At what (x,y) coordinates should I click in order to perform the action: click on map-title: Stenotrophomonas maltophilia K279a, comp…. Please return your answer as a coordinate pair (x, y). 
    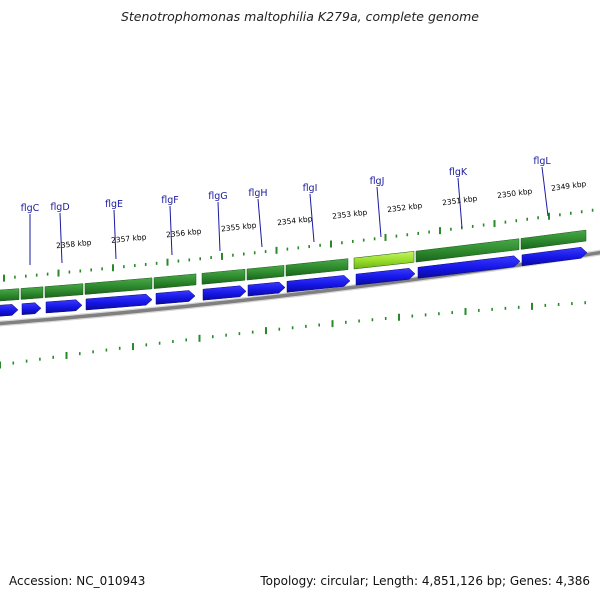
    Looking at the image, I should click on (300, 16).